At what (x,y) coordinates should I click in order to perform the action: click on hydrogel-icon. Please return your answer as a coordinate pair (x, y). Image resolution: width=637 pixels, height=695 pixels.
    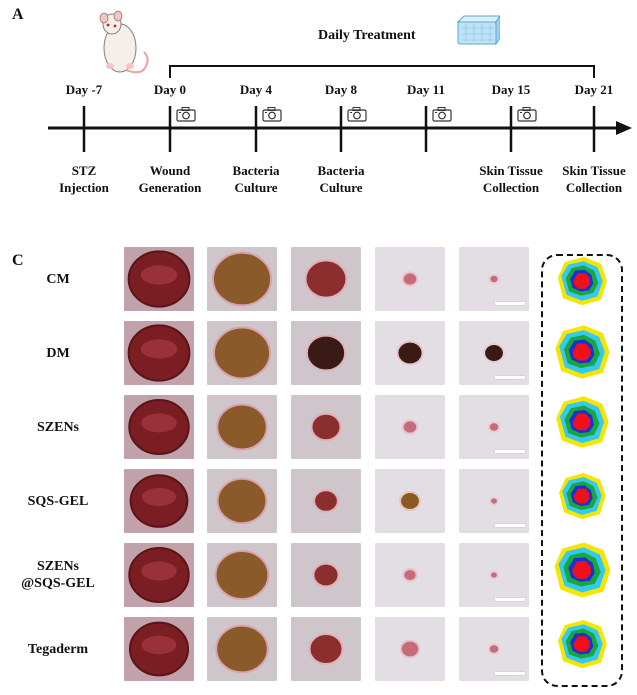
    Looking at the image, I should click on (478, 30).